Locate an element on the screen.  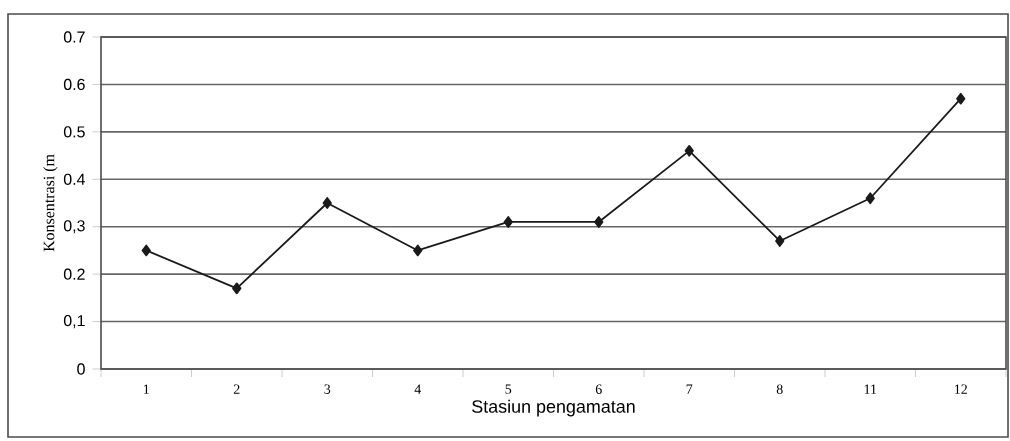
y-tick-label: 0,3 is located at coordinates (74, 227).